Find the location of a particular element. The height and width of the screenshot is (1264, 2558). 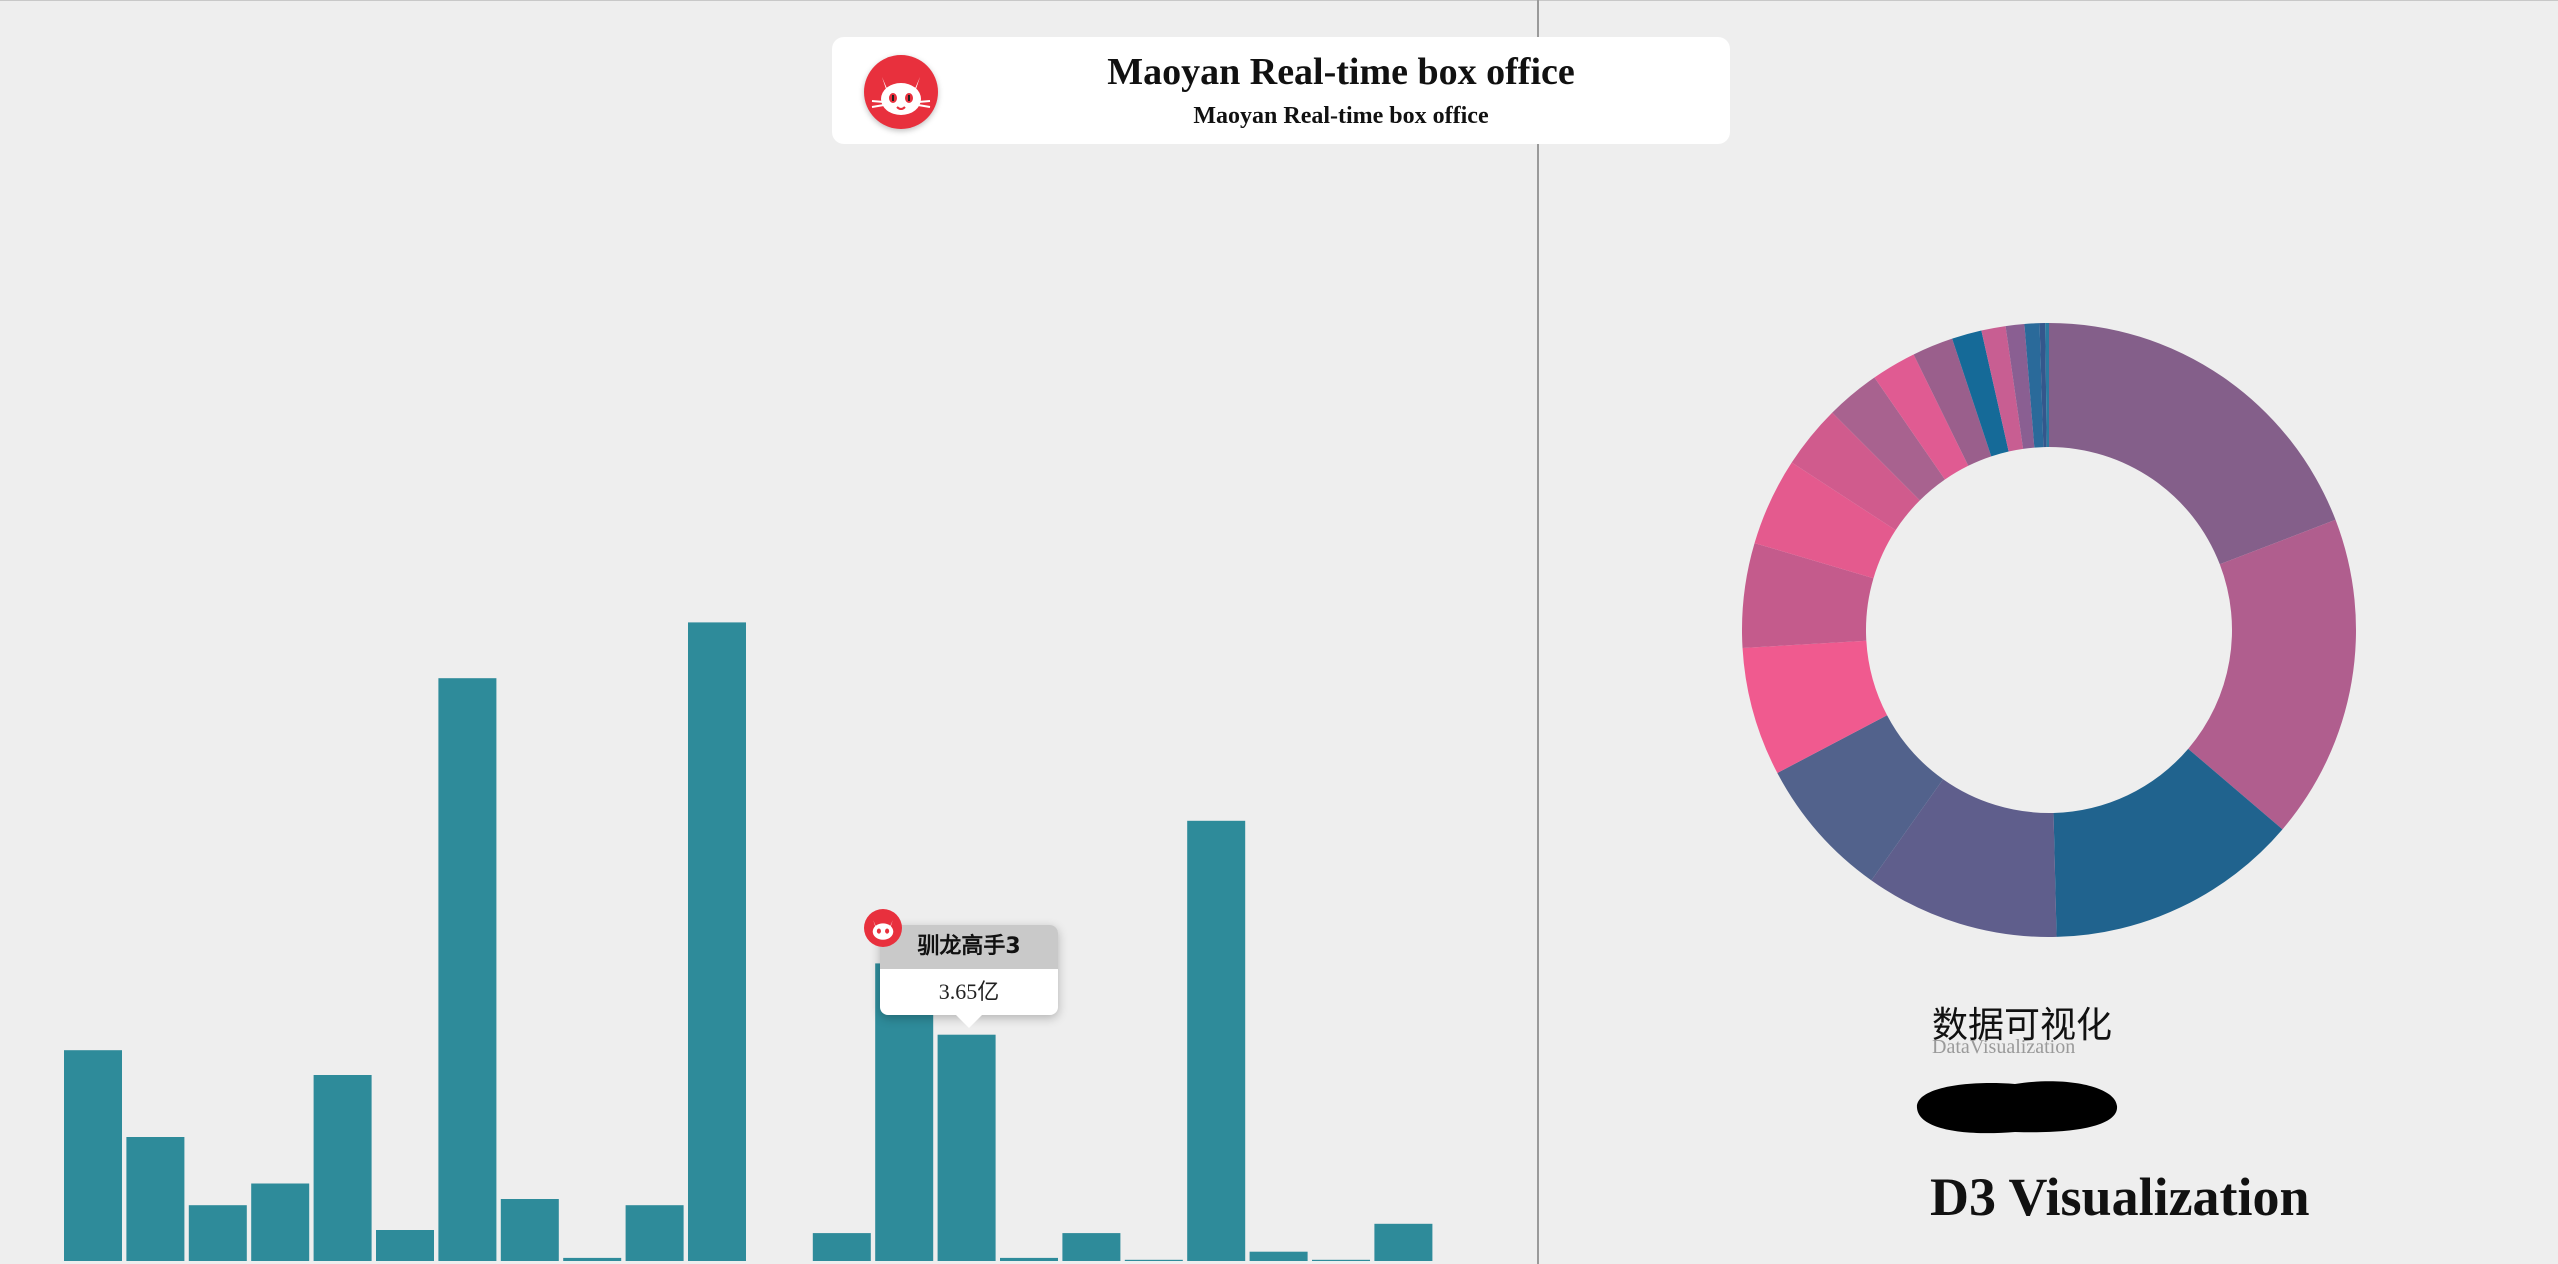

maoyan-cat-small-icon is located at coordinates (883, 928).